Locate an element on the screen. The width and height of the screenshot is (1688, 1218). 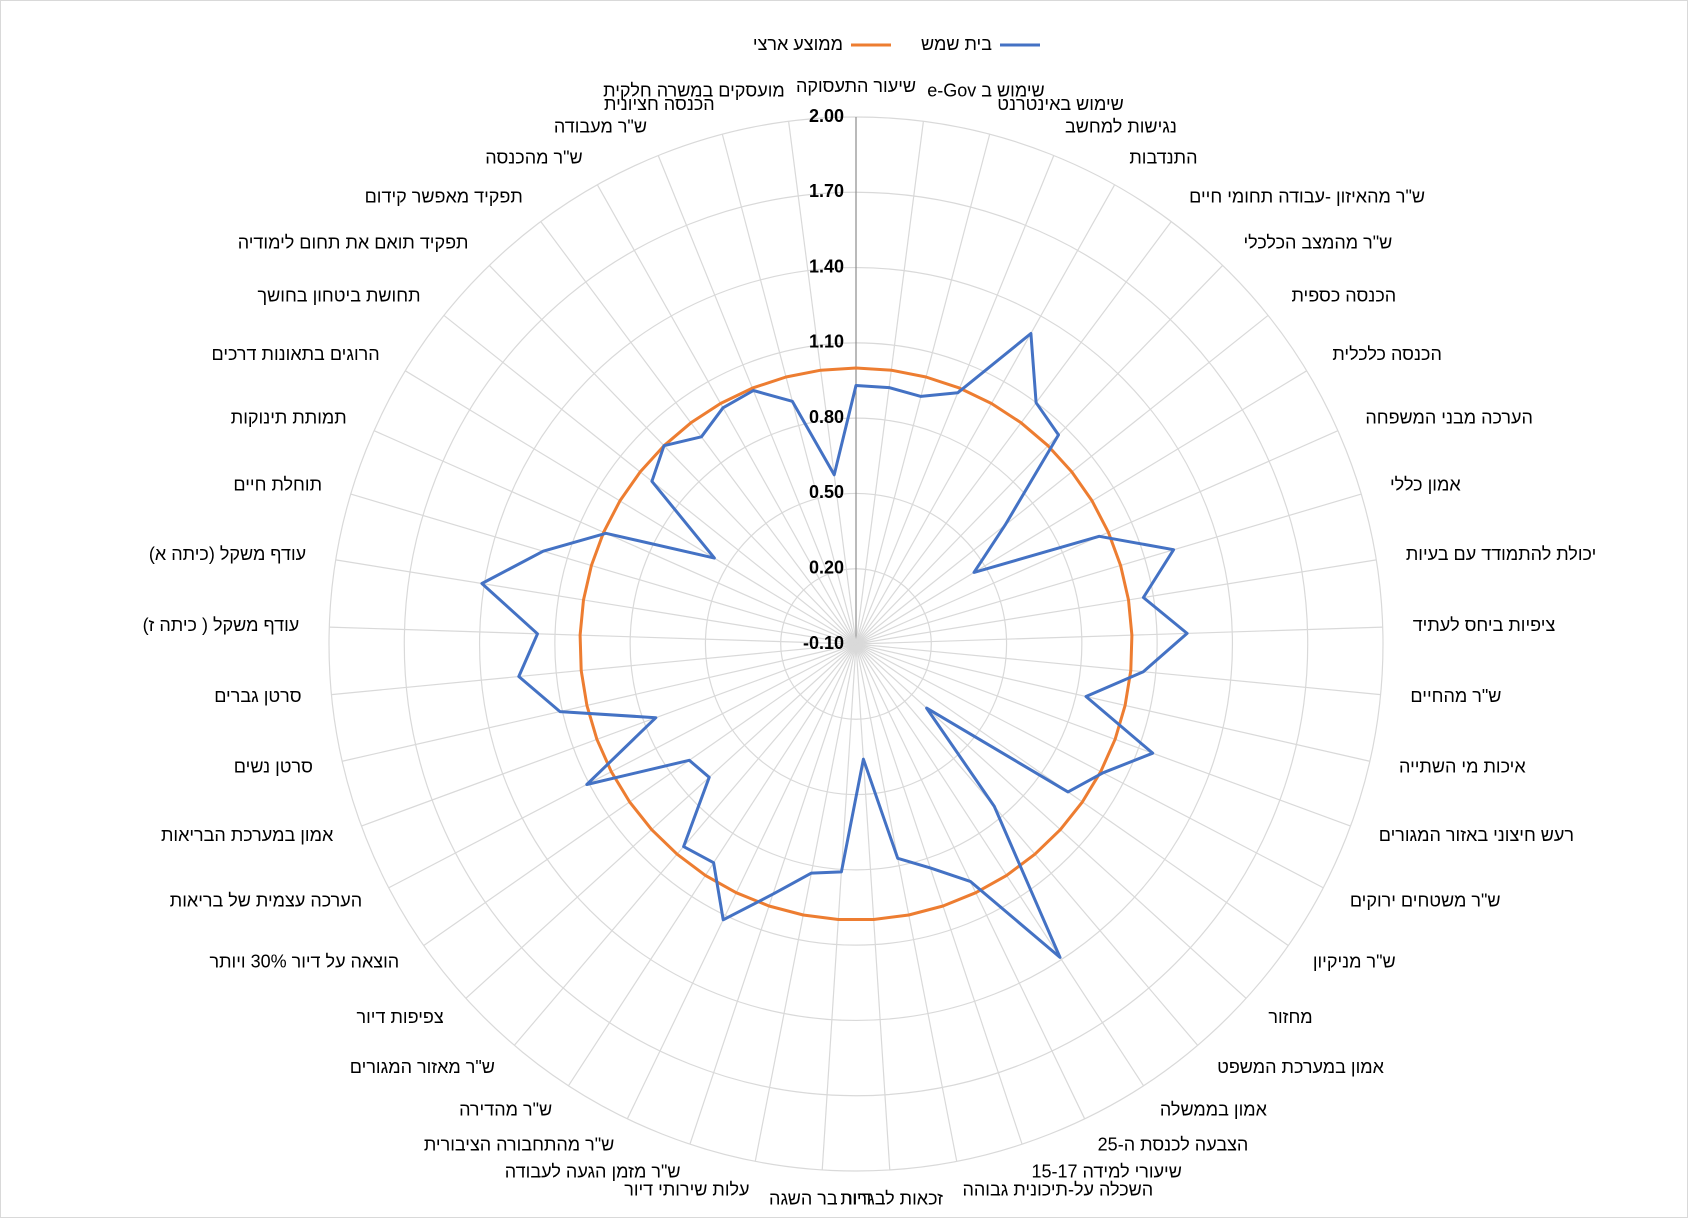
category-label: ש"ר מעבודה is located at coordinates (600, 126).